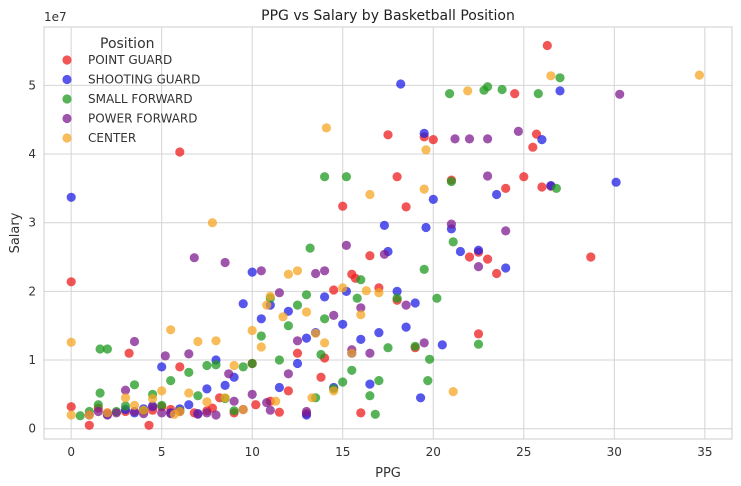 The width and height of the screenshot is (741, 486). What do you see at coordinates (130, 60) in the screenshot?
I see `legend-label: POINT GUARD` at bounding box center [130, 60].